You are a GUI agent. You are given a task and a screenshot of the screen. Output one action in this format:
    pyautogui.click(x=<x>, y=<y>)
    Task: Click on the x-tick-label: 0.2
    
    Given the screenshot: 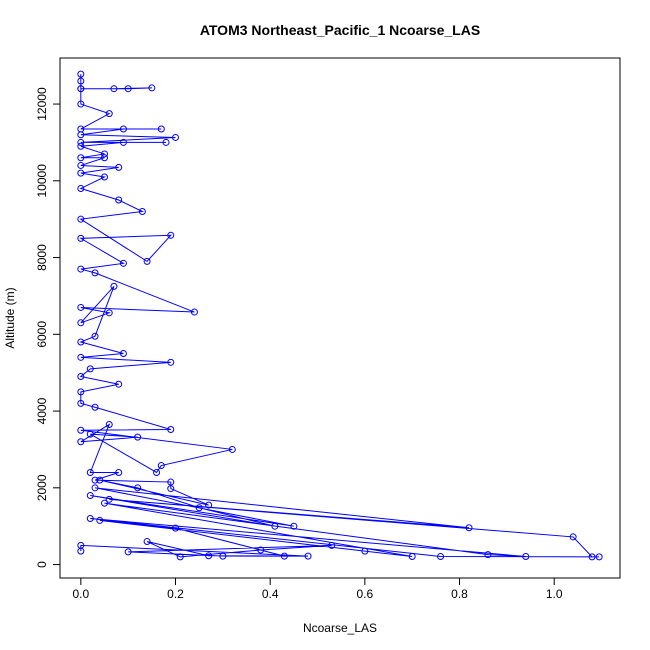 What is the action you would take?
    pyautogui.click(x=175, y=594)
    